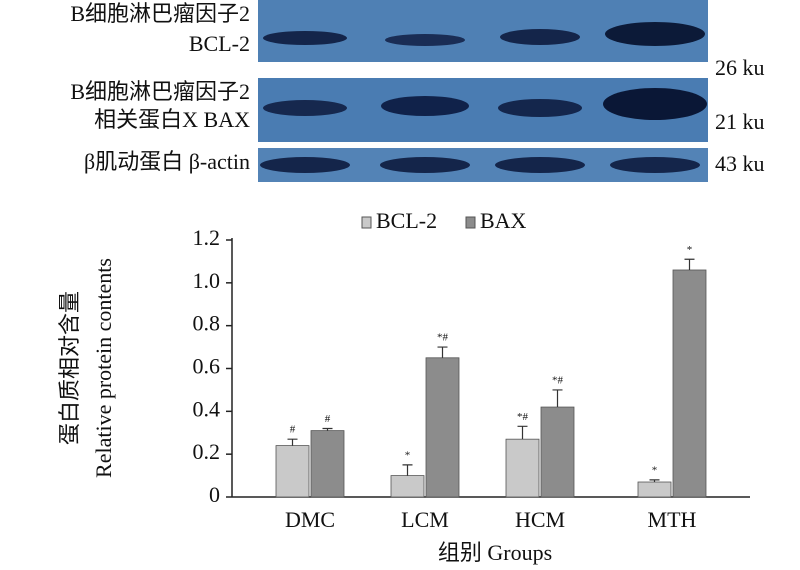 The image size is (800, 570). I want to click on blot-size: 21 ku, so click(740, 121).